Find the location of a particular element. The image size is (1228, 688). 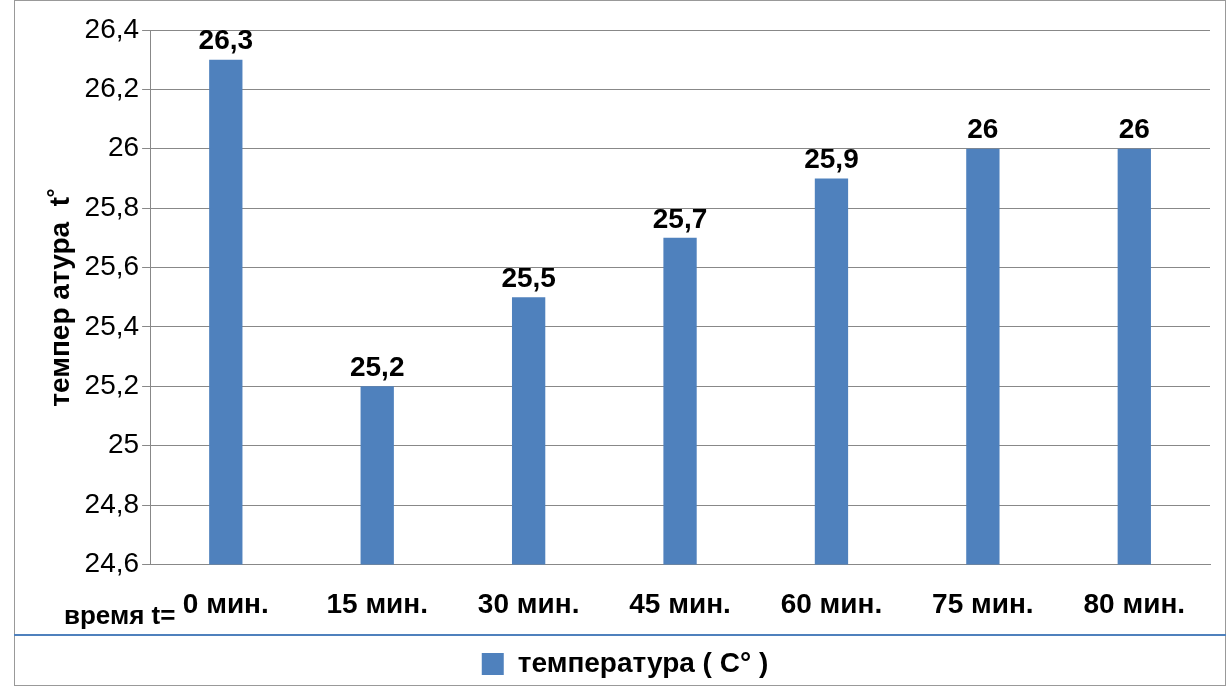

x-tick-label: 80 мин. is located at coordinates (1134, 603).